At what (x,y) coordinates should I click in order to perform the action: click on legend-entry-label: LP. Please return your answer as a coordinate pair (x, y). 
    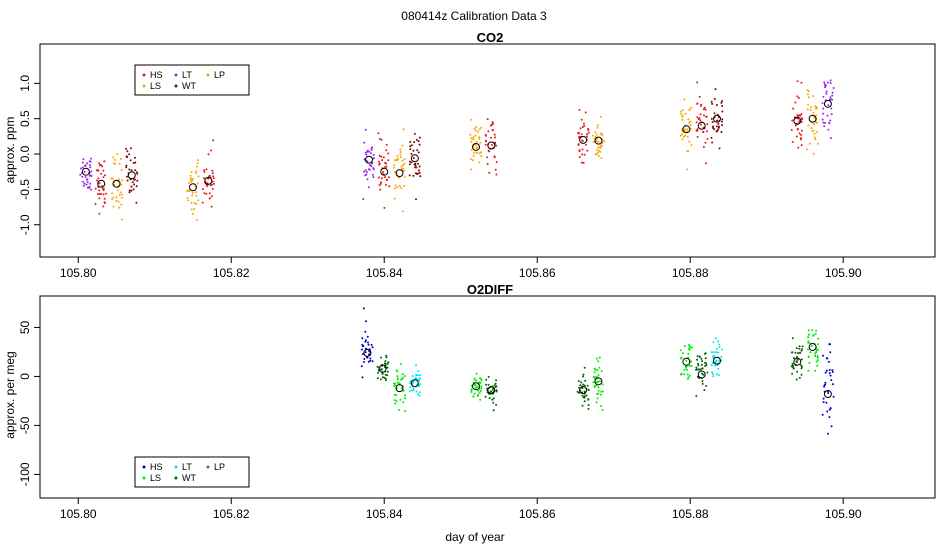
    Looking at the image, I should click on (219, 75).